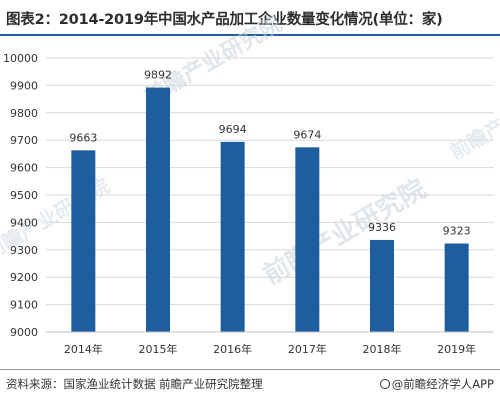 This screenshot has height=401, width=500. What do you see at coordinates (158, 349) in the screenshot?
I see `x-tick-label: 2015年` at bounding box center [158, 349].